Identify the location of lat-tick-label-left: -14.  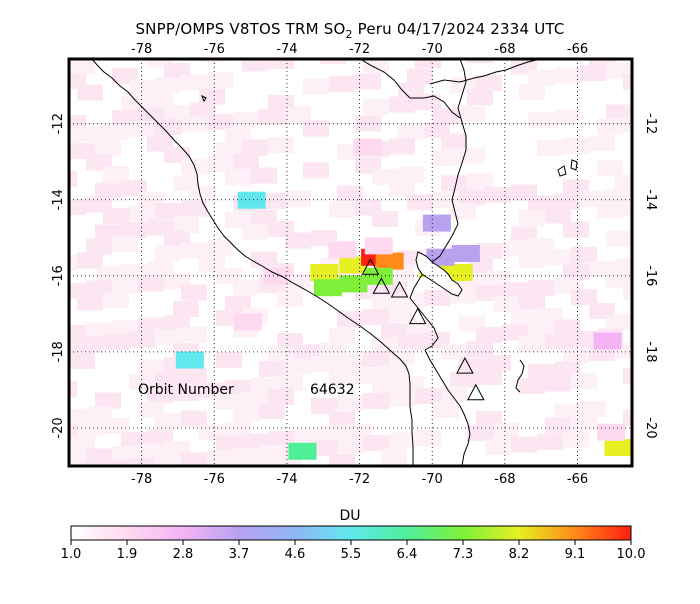
(58, 199).